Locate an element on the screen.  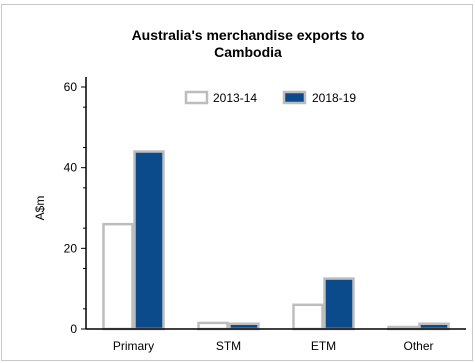
legend-label-series-2: 2018-19 is located at coordinates (334, 98).